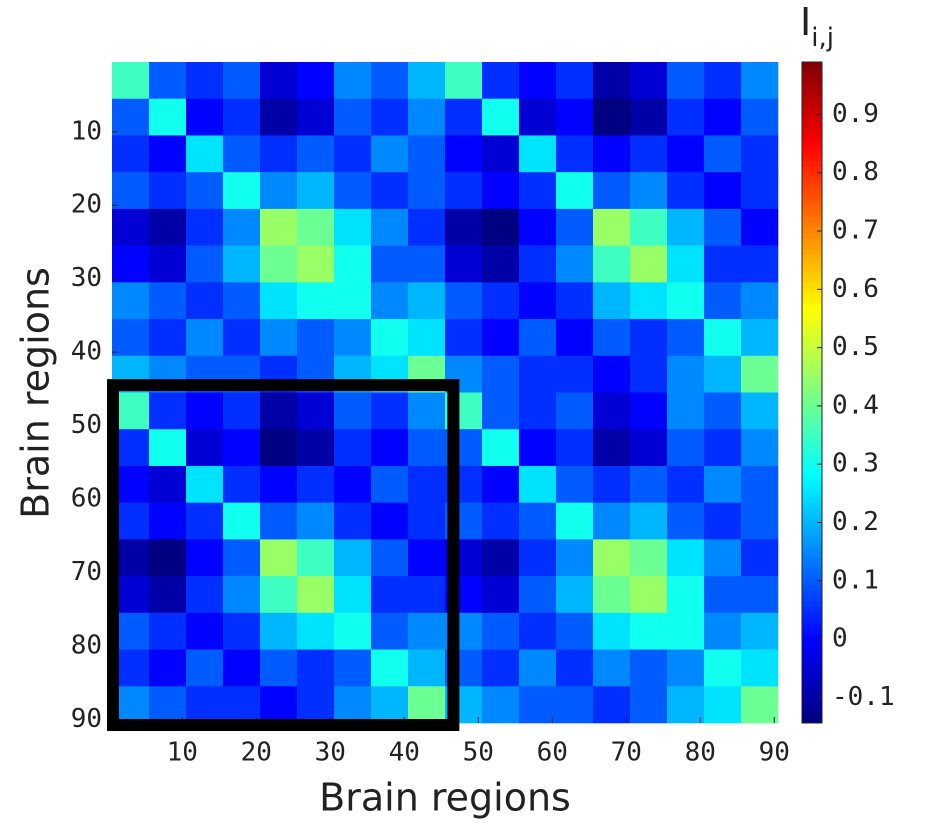 The height and width of the screenshot is (823, 933). I want to click on y-tick-label: 60, so click(86, 498).